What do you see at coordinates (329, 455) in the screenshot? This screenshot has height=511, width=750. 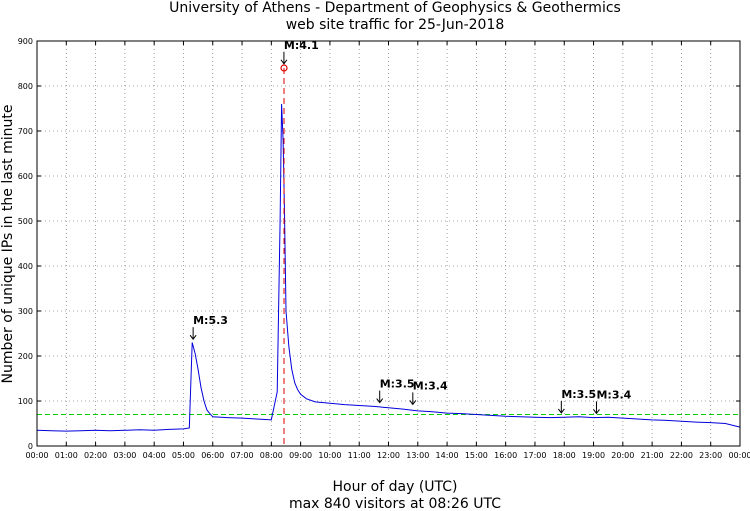 I see `x-tick-label: 10:00` at bounding box center [329, 455].